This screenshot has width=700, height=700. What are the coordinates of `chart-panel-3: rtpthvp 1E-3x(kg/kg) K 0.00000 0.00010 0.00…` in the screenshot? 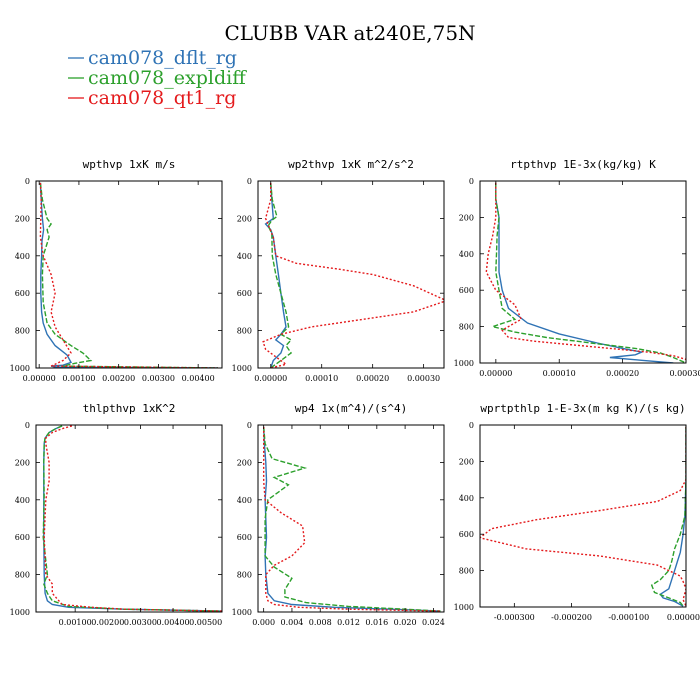 It's located at (577, 268).